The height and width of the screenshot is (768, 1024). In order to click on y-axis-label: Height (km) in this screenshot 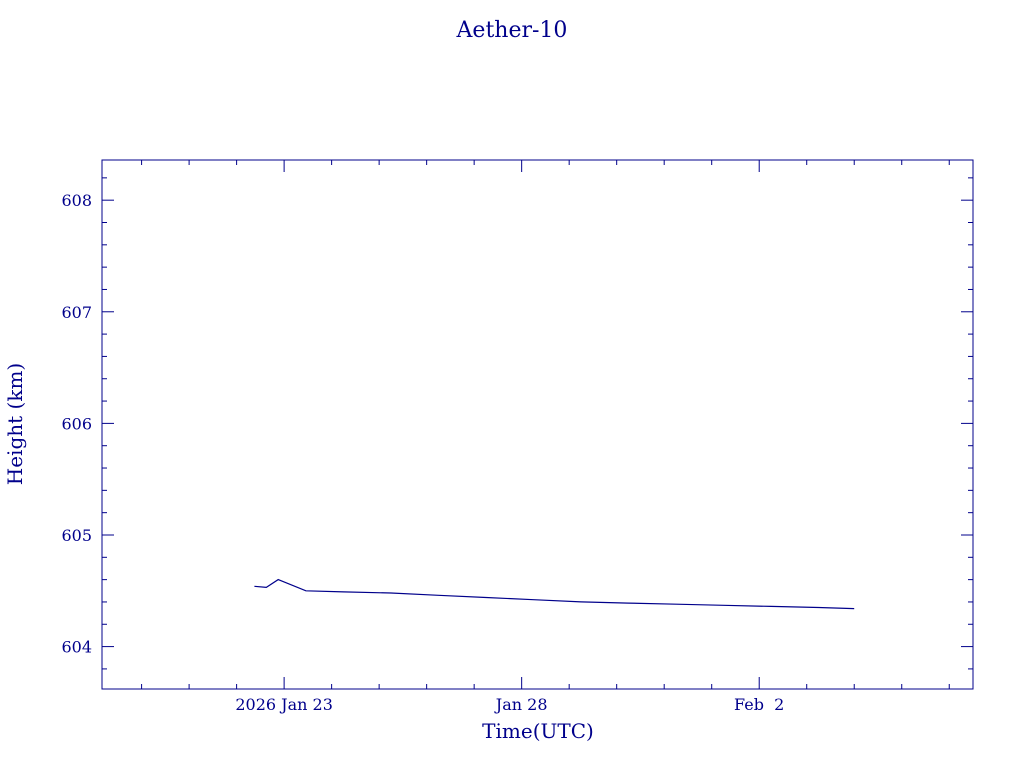, I will do `click(15, 424)`.